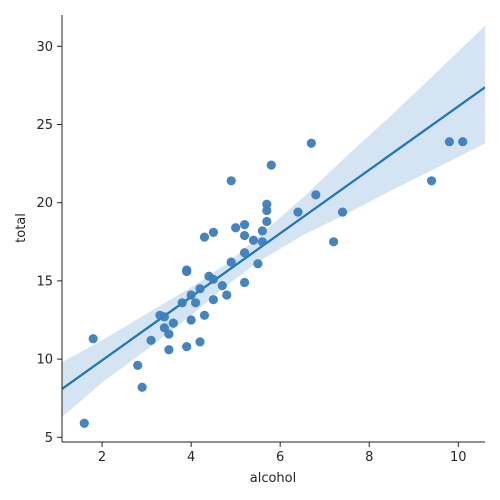 The width and height of the screenshot is (500, 500). I want to click on x-tick-label: 10, so click(458, 457).